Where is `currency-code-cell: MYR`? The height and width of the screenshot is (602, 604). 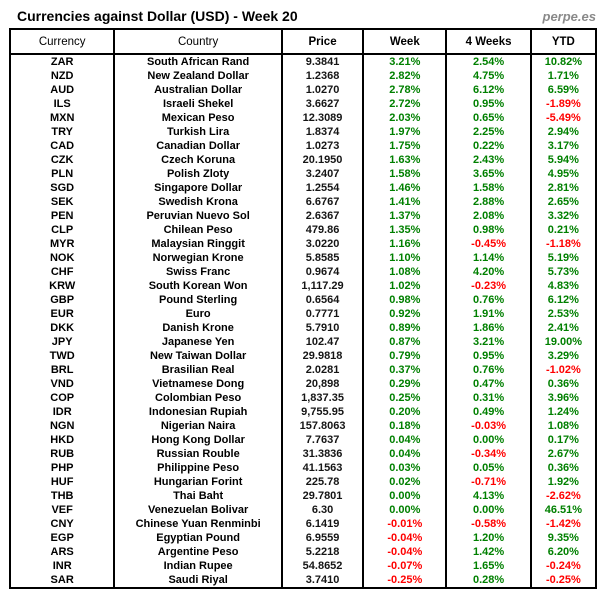
currency-code-cell: MYR is located at coordinates (62, 244).